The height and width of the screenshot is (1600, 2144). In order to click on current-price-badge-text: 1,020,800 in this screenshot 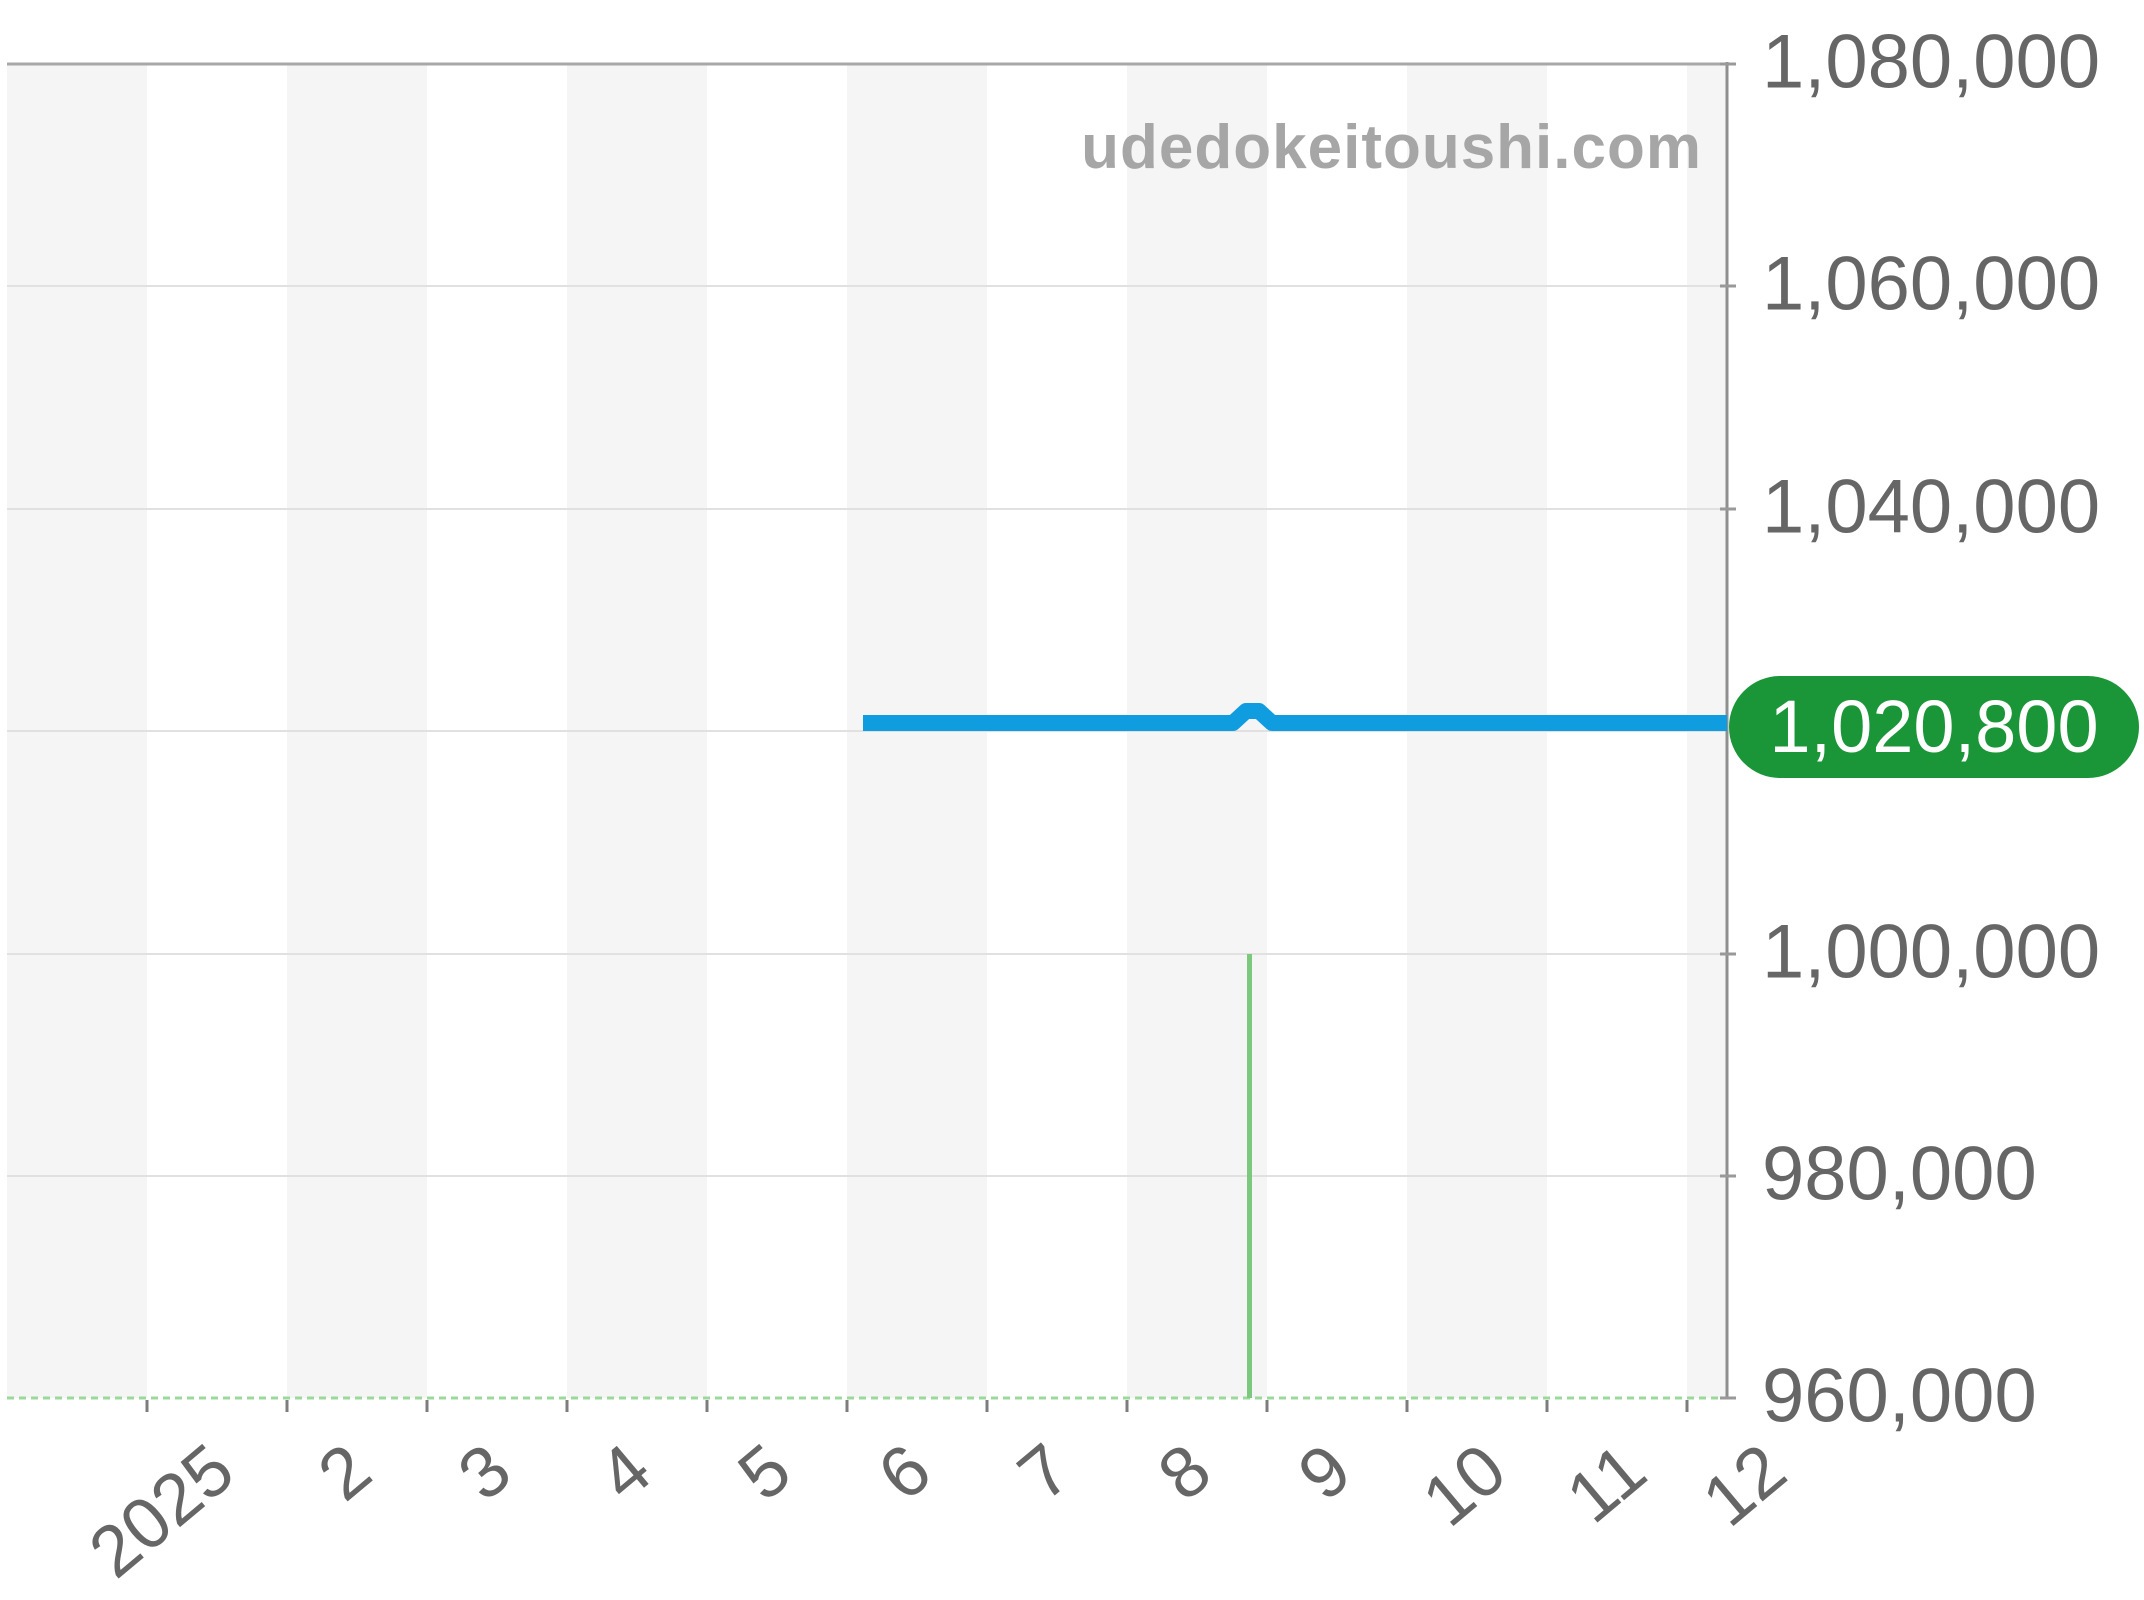, I will do `click(1934, 726)`.